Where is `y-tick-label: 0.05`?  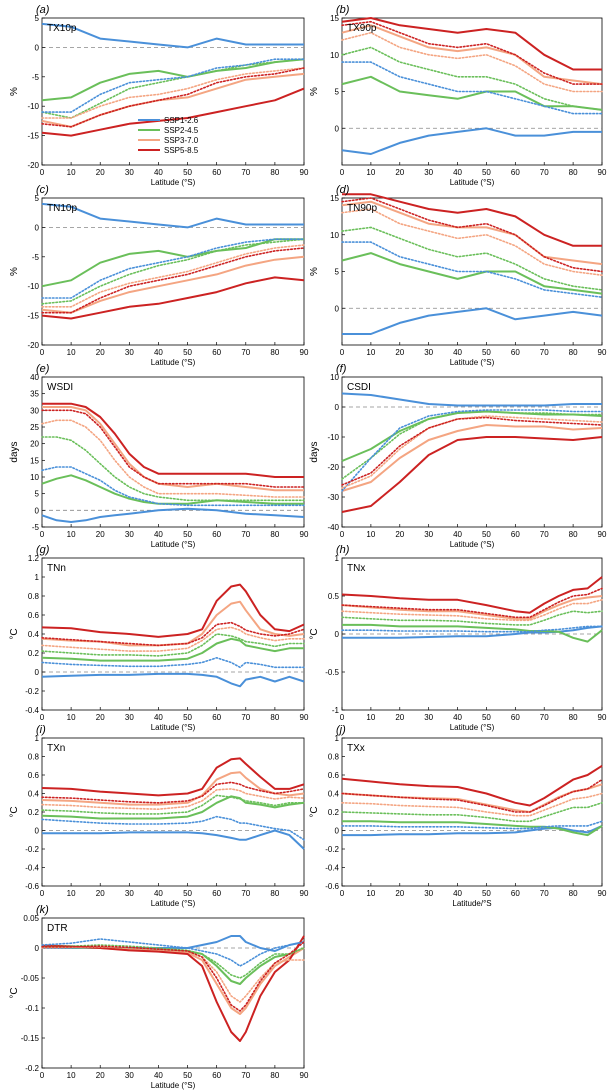 y-tick-label: 0.05 is located at coordinates (31, 918).